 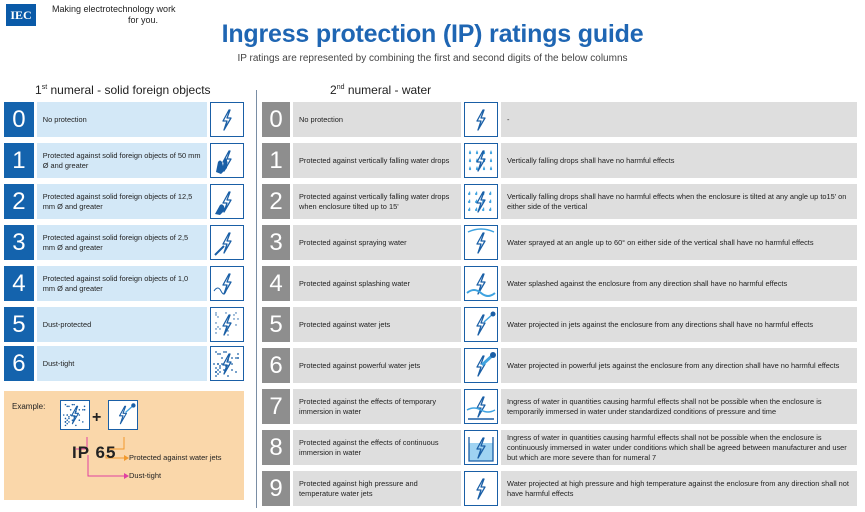 I want to click on second-digit: 8, so click(x=276, y=447).